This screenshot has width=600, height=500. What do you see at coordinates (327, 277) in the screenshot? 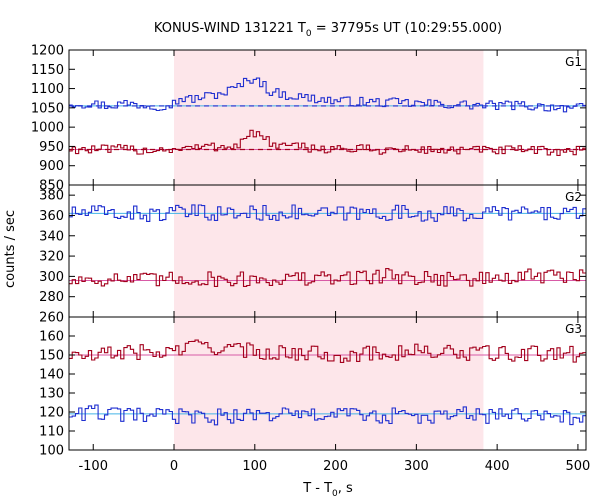
I see `count-rate-g2-red` at bounding box center [327, 277].